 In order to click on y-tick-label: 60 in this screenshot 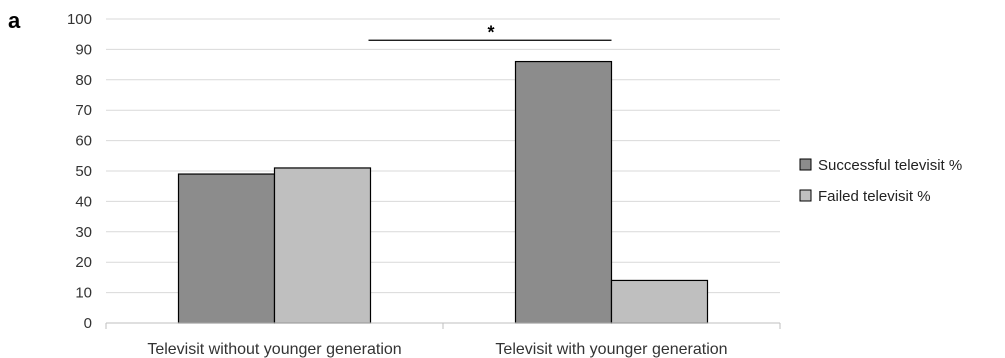, I will do `click(83, 141)`.